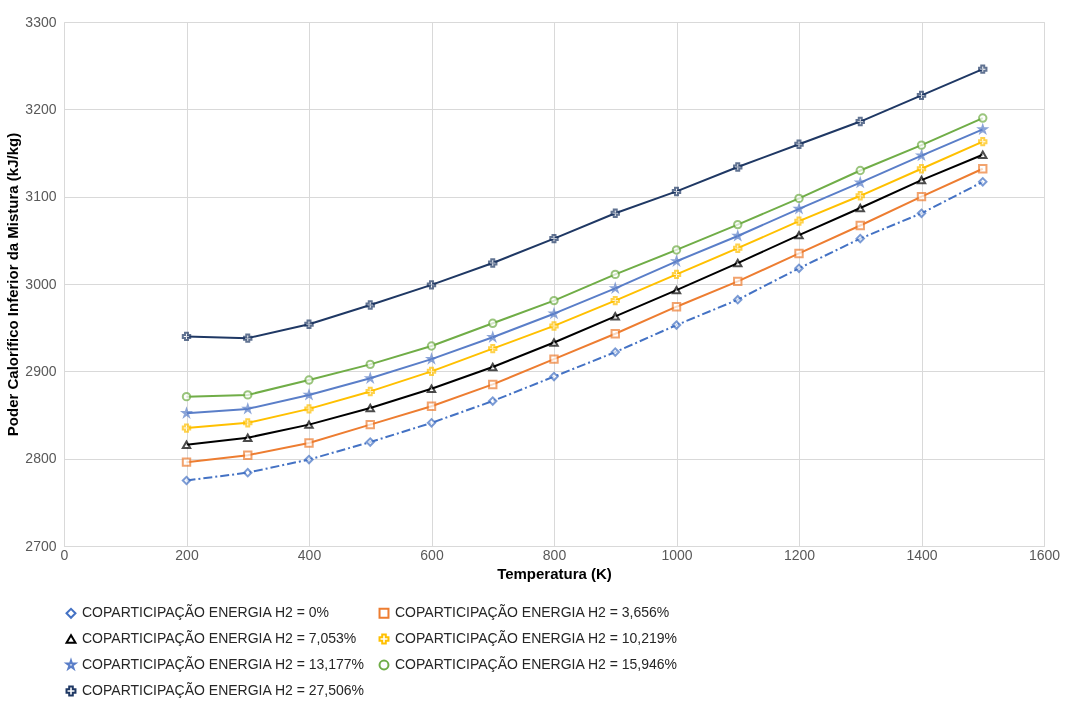 Image resolution: width=1088 pixels, height=713 pixels. Describe the element at coordinates (432, 554) in the screenshot. I see `x-tick-label: 600` at that location.